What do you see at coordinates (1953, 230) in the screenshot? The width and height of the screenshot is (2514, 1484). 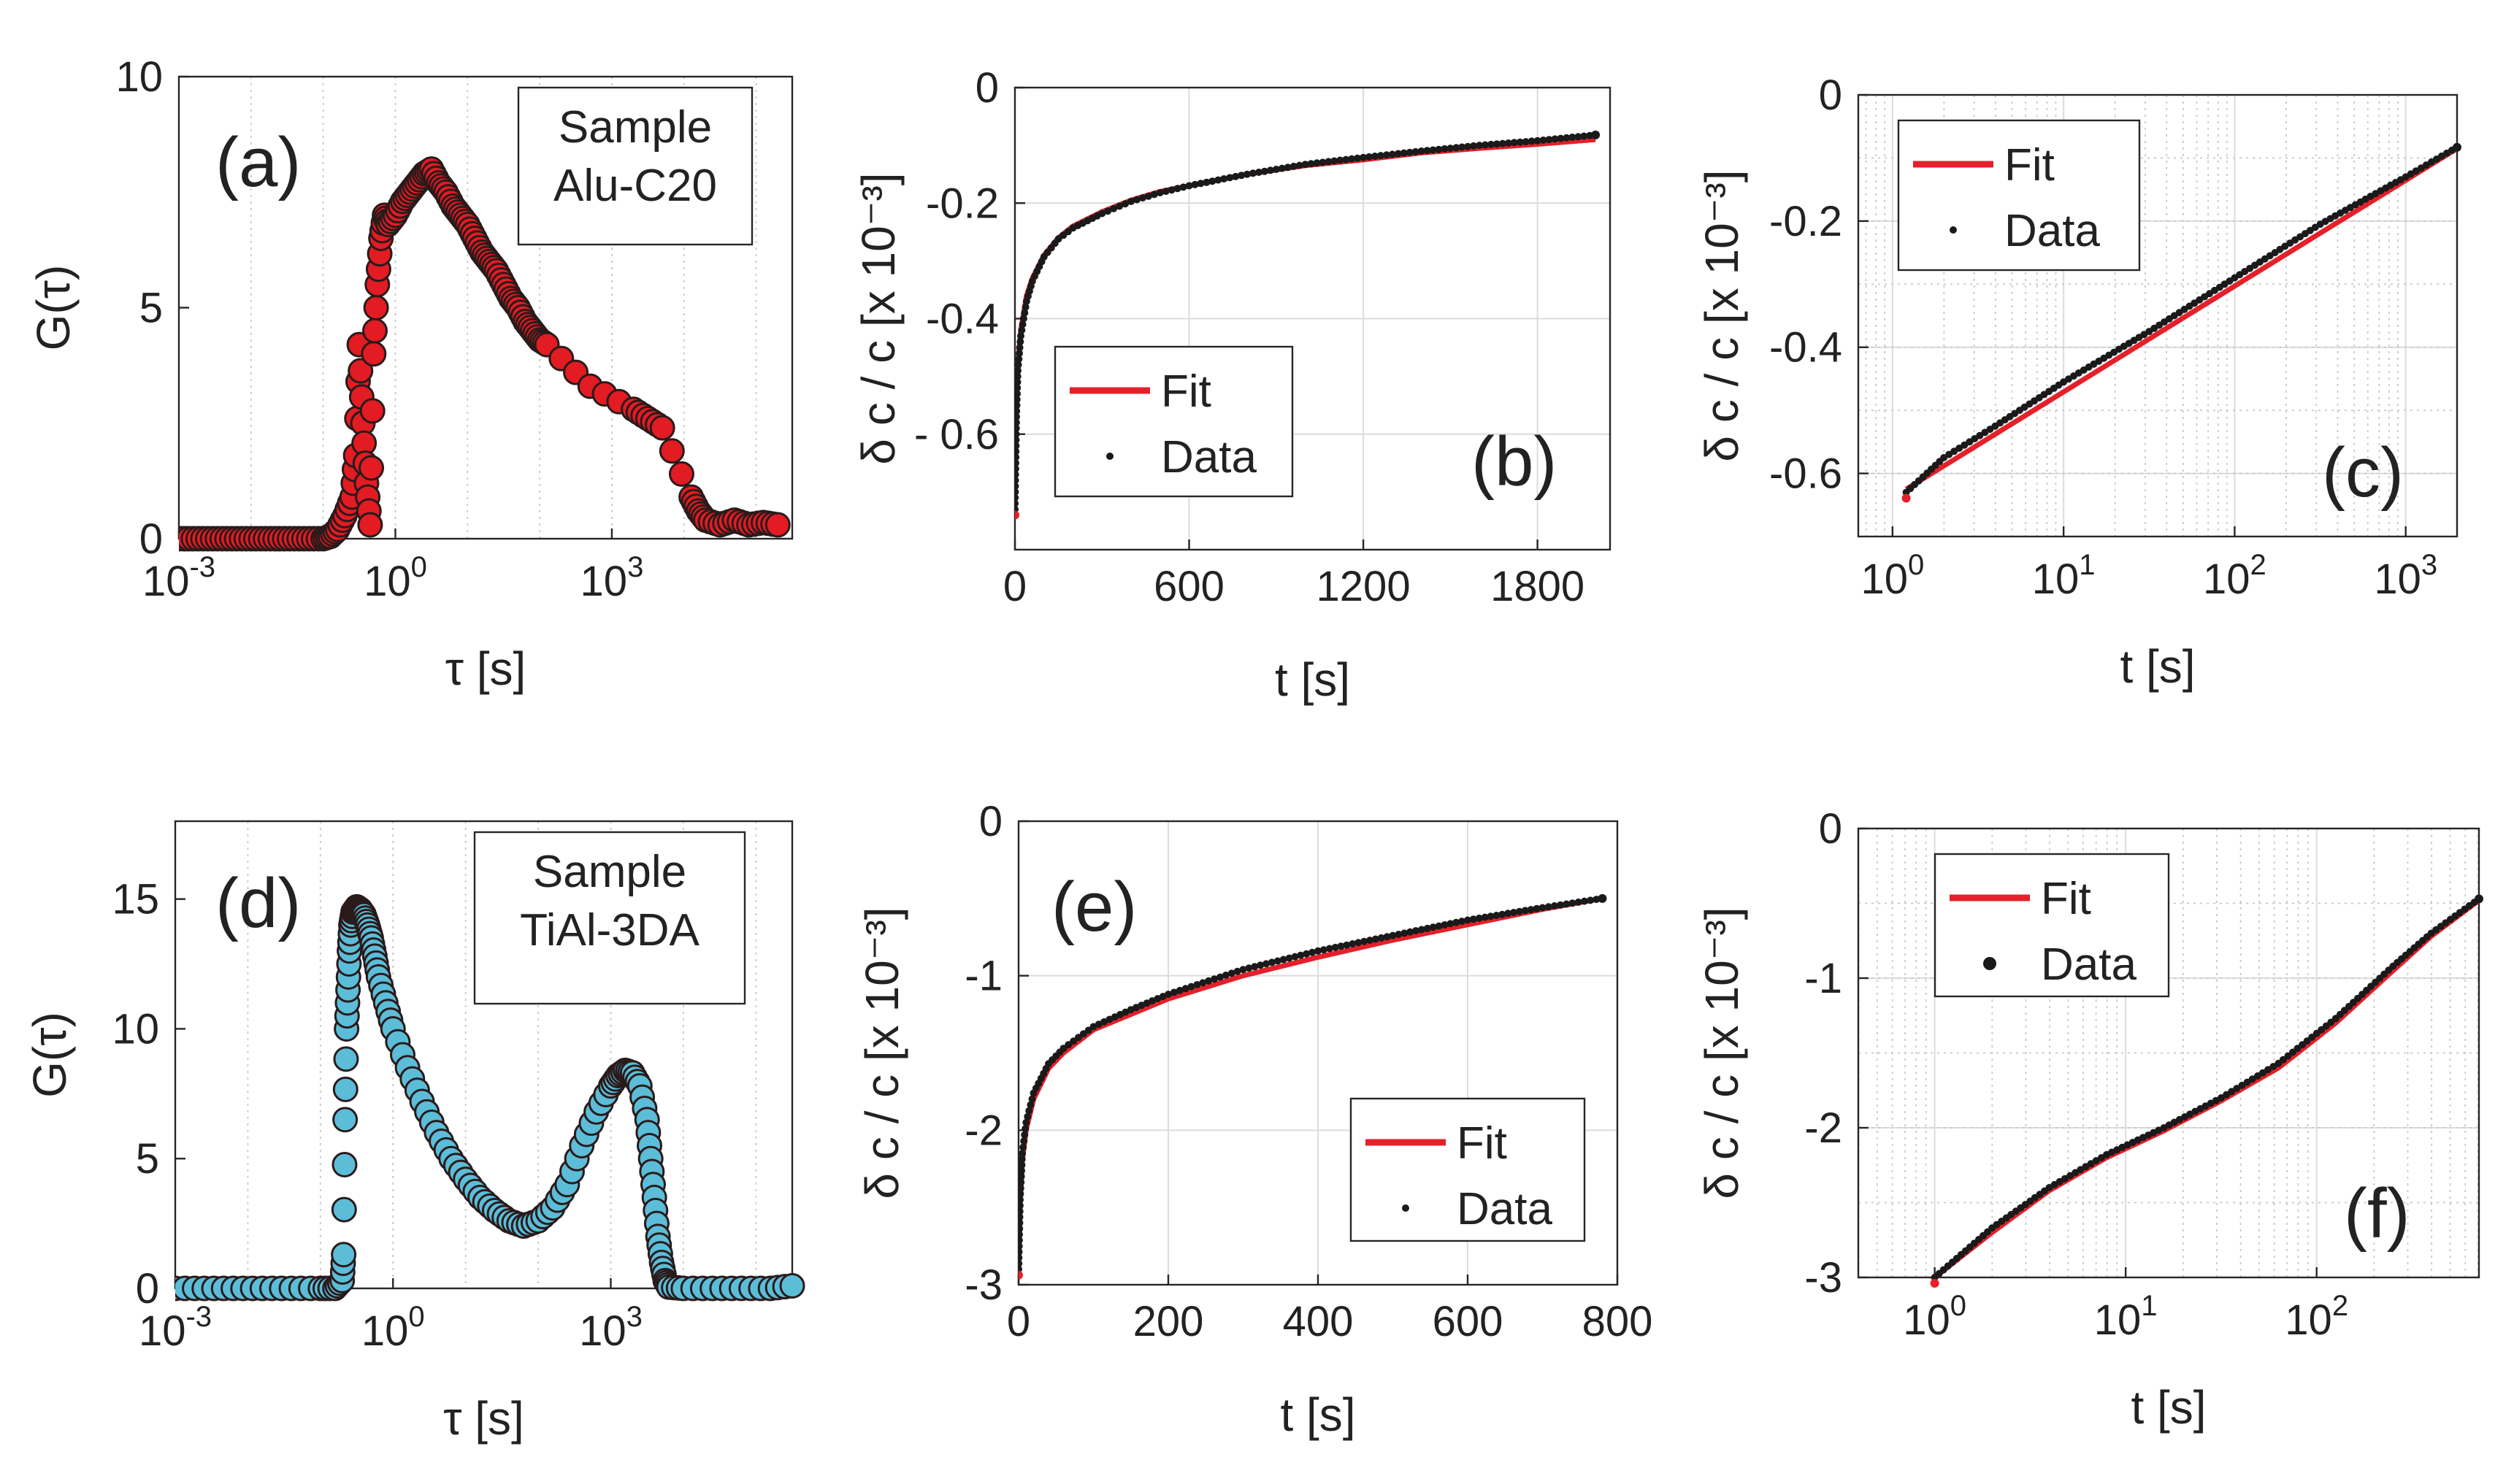 I see `legend-data-swatch` at bounding box center [1953, 230].